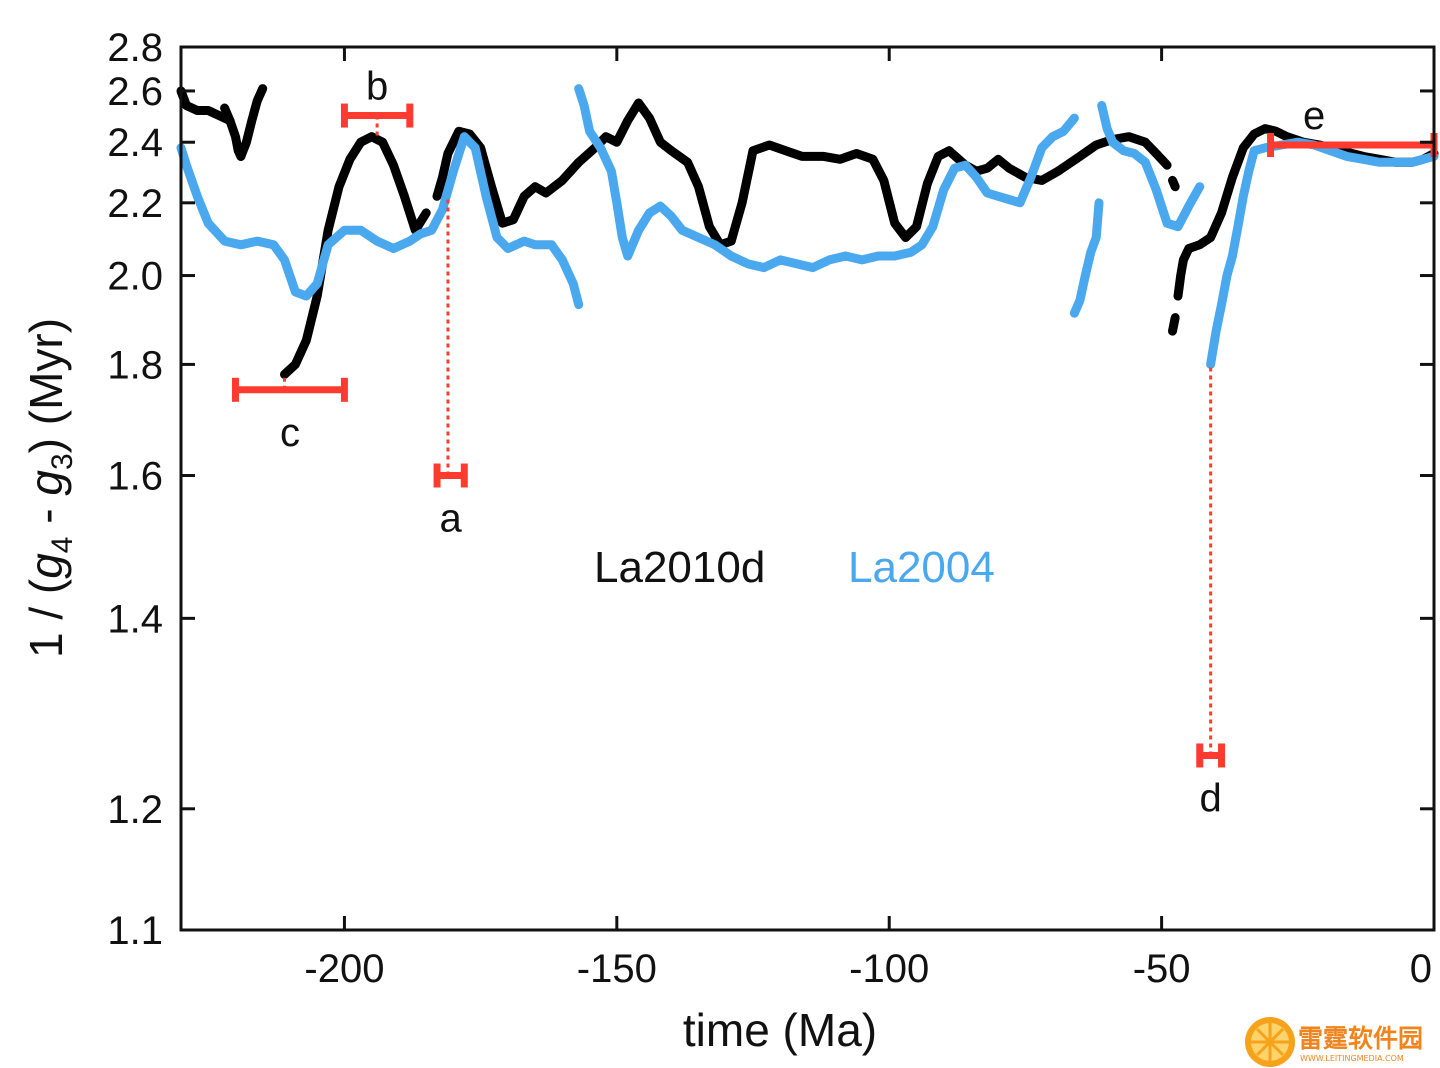  I want to click on legend-la2004: La2004, so click(921, 567).